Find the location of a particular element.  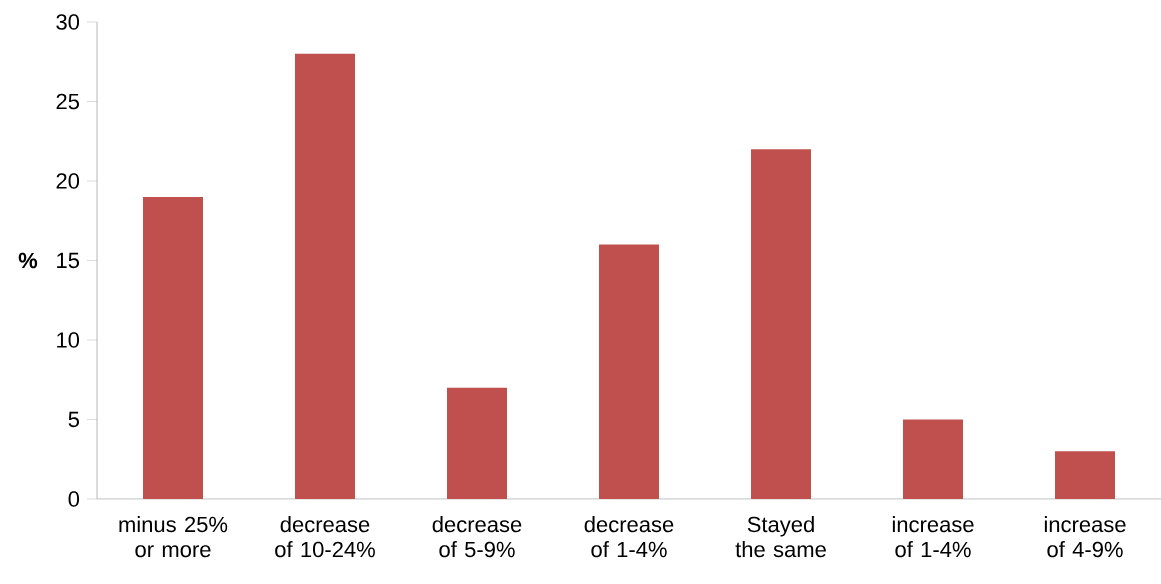

x-tick-label: decrease of 10-24% is located at coordinates (325, 537).